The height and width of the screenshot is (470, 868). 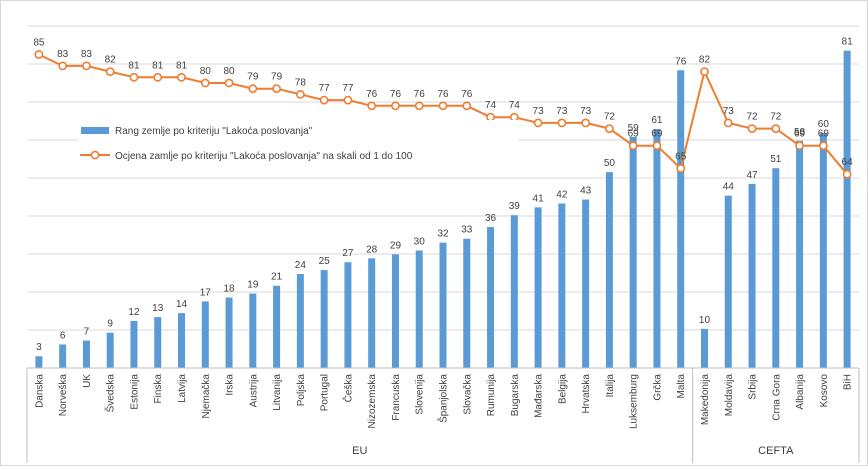 I want to click on x-tick-label-3: Švedska, so click(x=110, y=393).